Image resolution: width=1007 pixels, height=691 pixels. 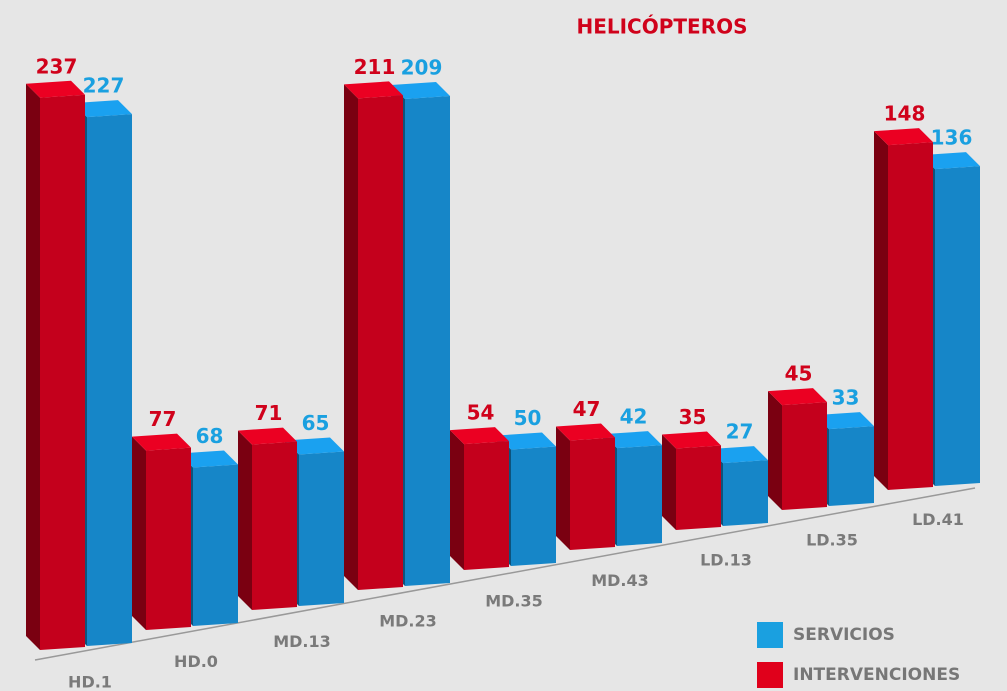 What do you see at coordinates (302, 641) in the screenshot?
I see `x-tick-label: MD.13` at bounding box center [302, 641].